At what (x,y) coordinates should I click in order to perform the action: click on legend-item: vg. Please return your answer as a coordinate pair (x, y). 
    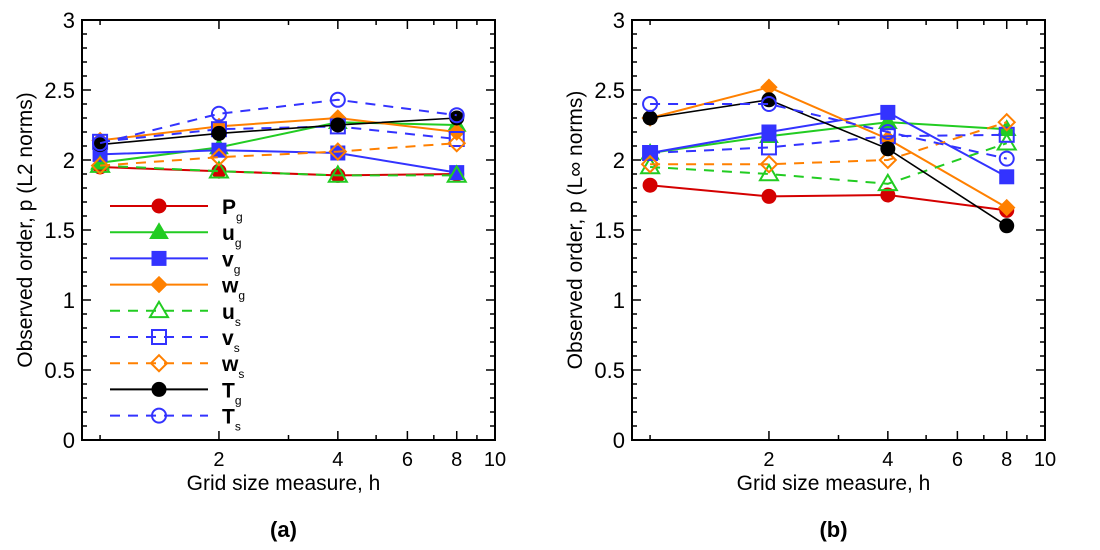
    Looking at the image, I should click on (175, 262).